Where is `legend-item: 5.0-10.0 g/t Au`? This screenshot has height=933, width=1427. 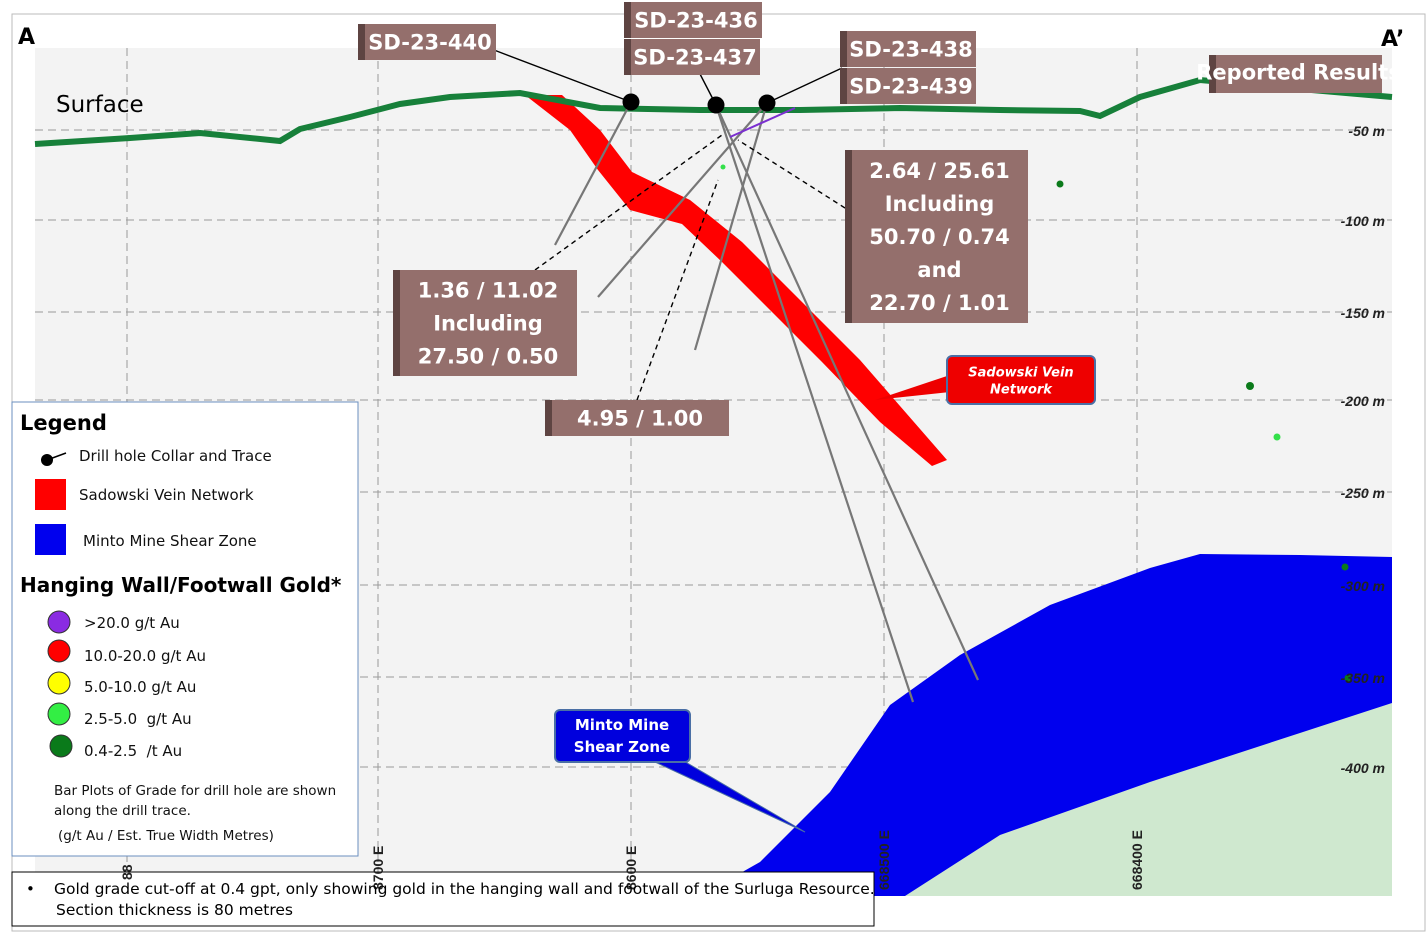 legend-item: 5.0-10.0 g/t Au is located at coordinates (140, 687).